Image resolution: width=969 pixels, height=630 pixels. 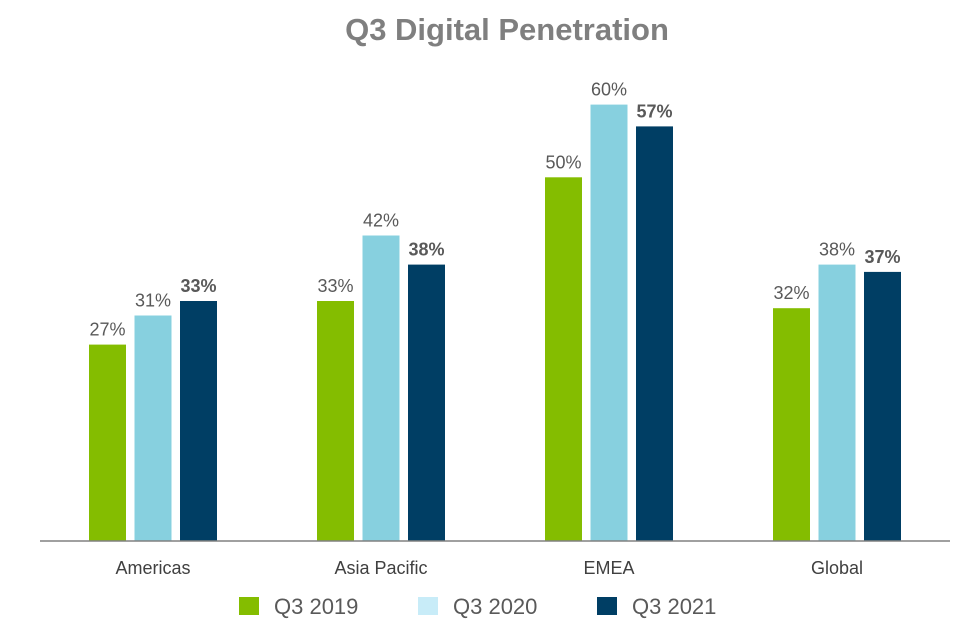 I want to click on bar-asia-pacific-q3-2019, so click(x=335, y=421).